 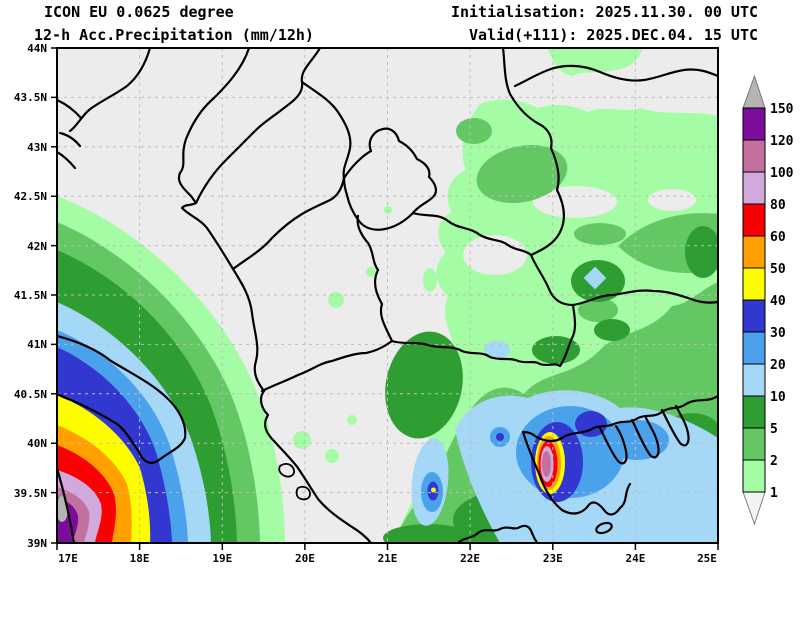 What do you see at coordinates (30, 493) in the screenshot?
I see `lat-label: 39.5N` at bounding box center [30, 493].